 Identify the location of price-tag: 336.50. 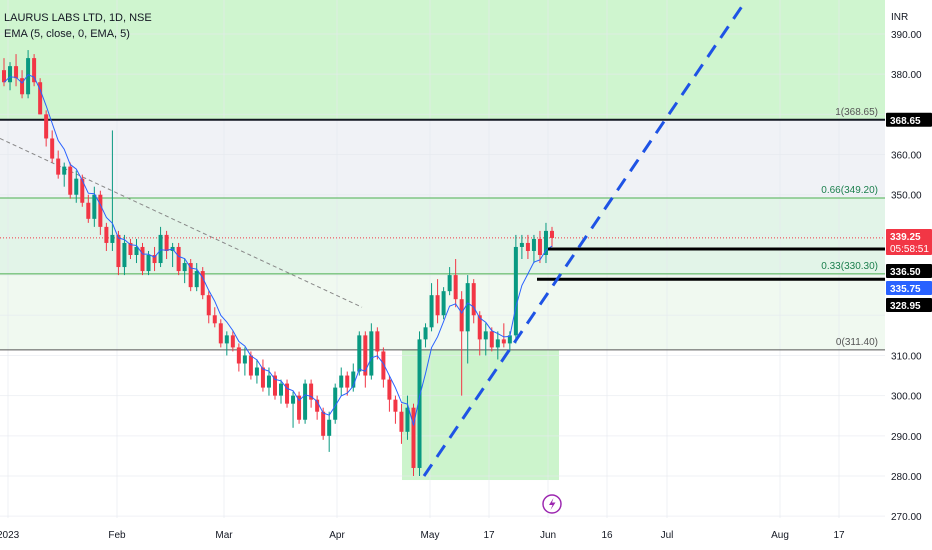
(905, 272).